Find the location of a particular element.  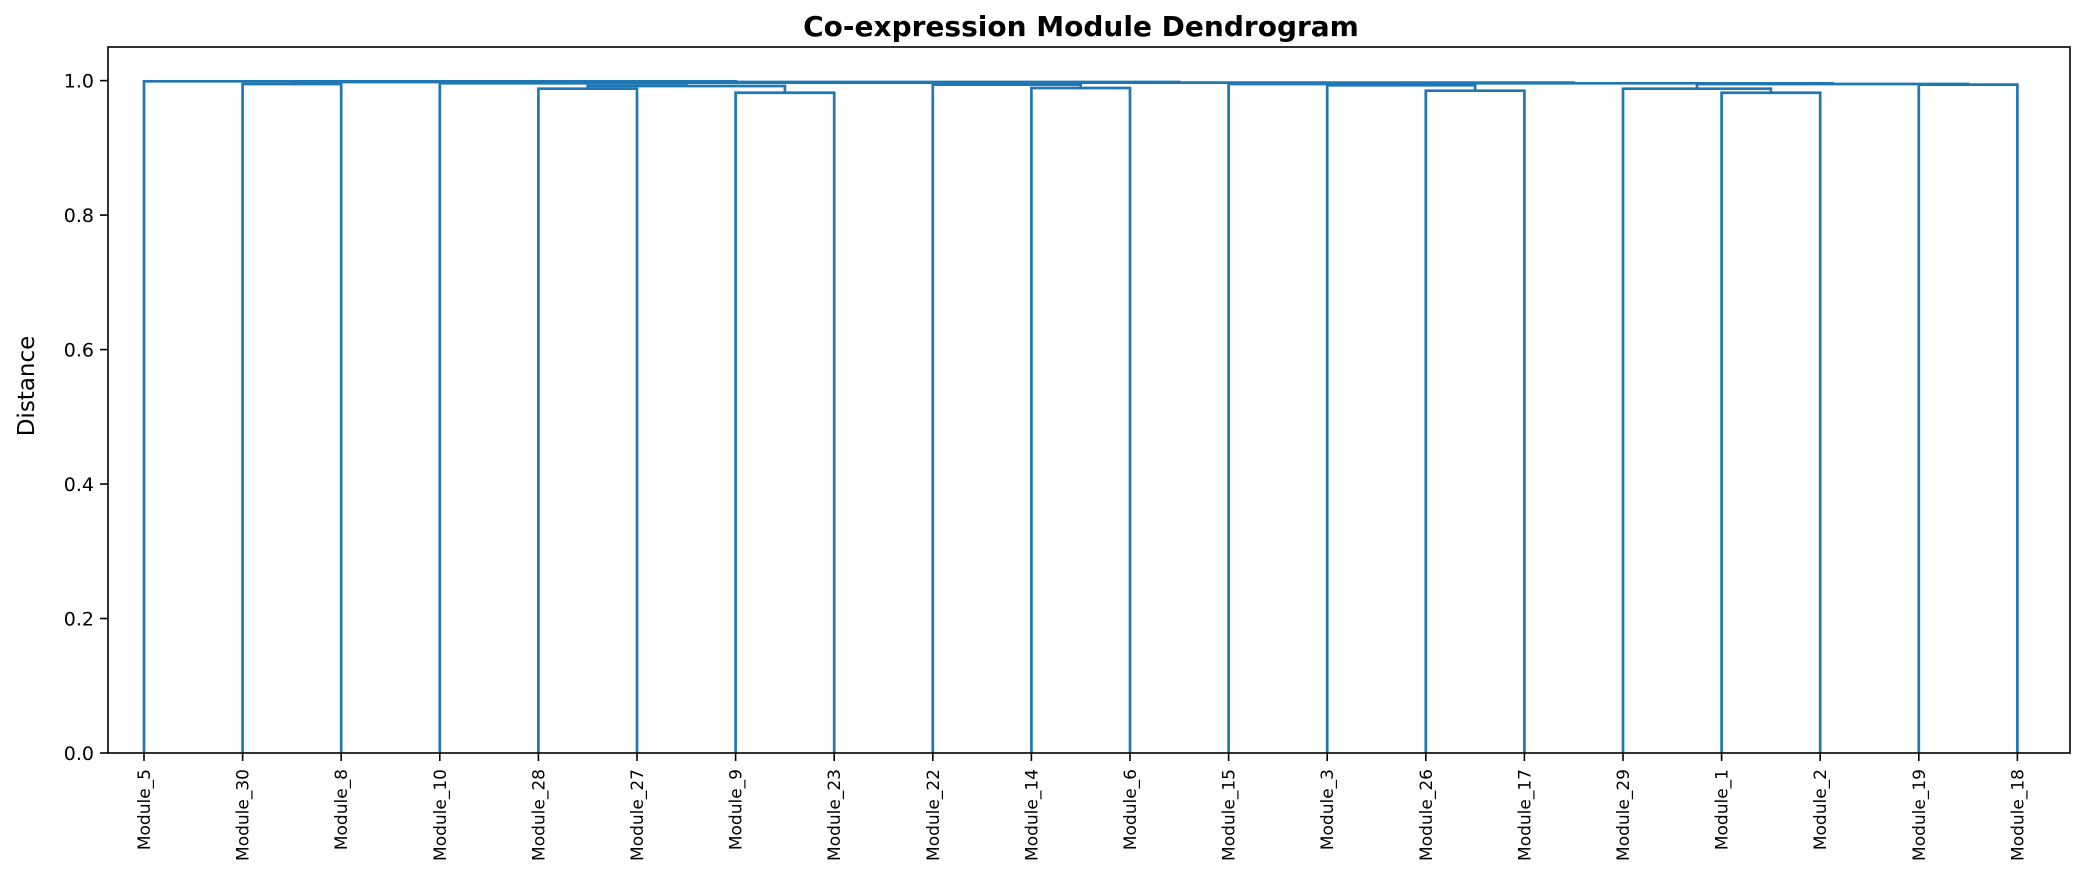

leaf-label: Module_5 is located at coordinates (145, 809).